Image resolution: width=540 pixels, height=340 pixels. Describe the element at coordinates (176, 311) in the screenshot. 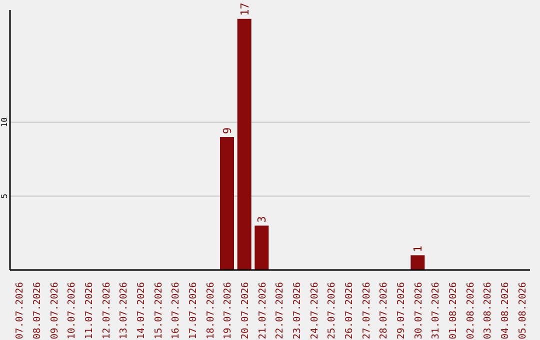

I see `x-tick-label: 16.07.2026` at that location.